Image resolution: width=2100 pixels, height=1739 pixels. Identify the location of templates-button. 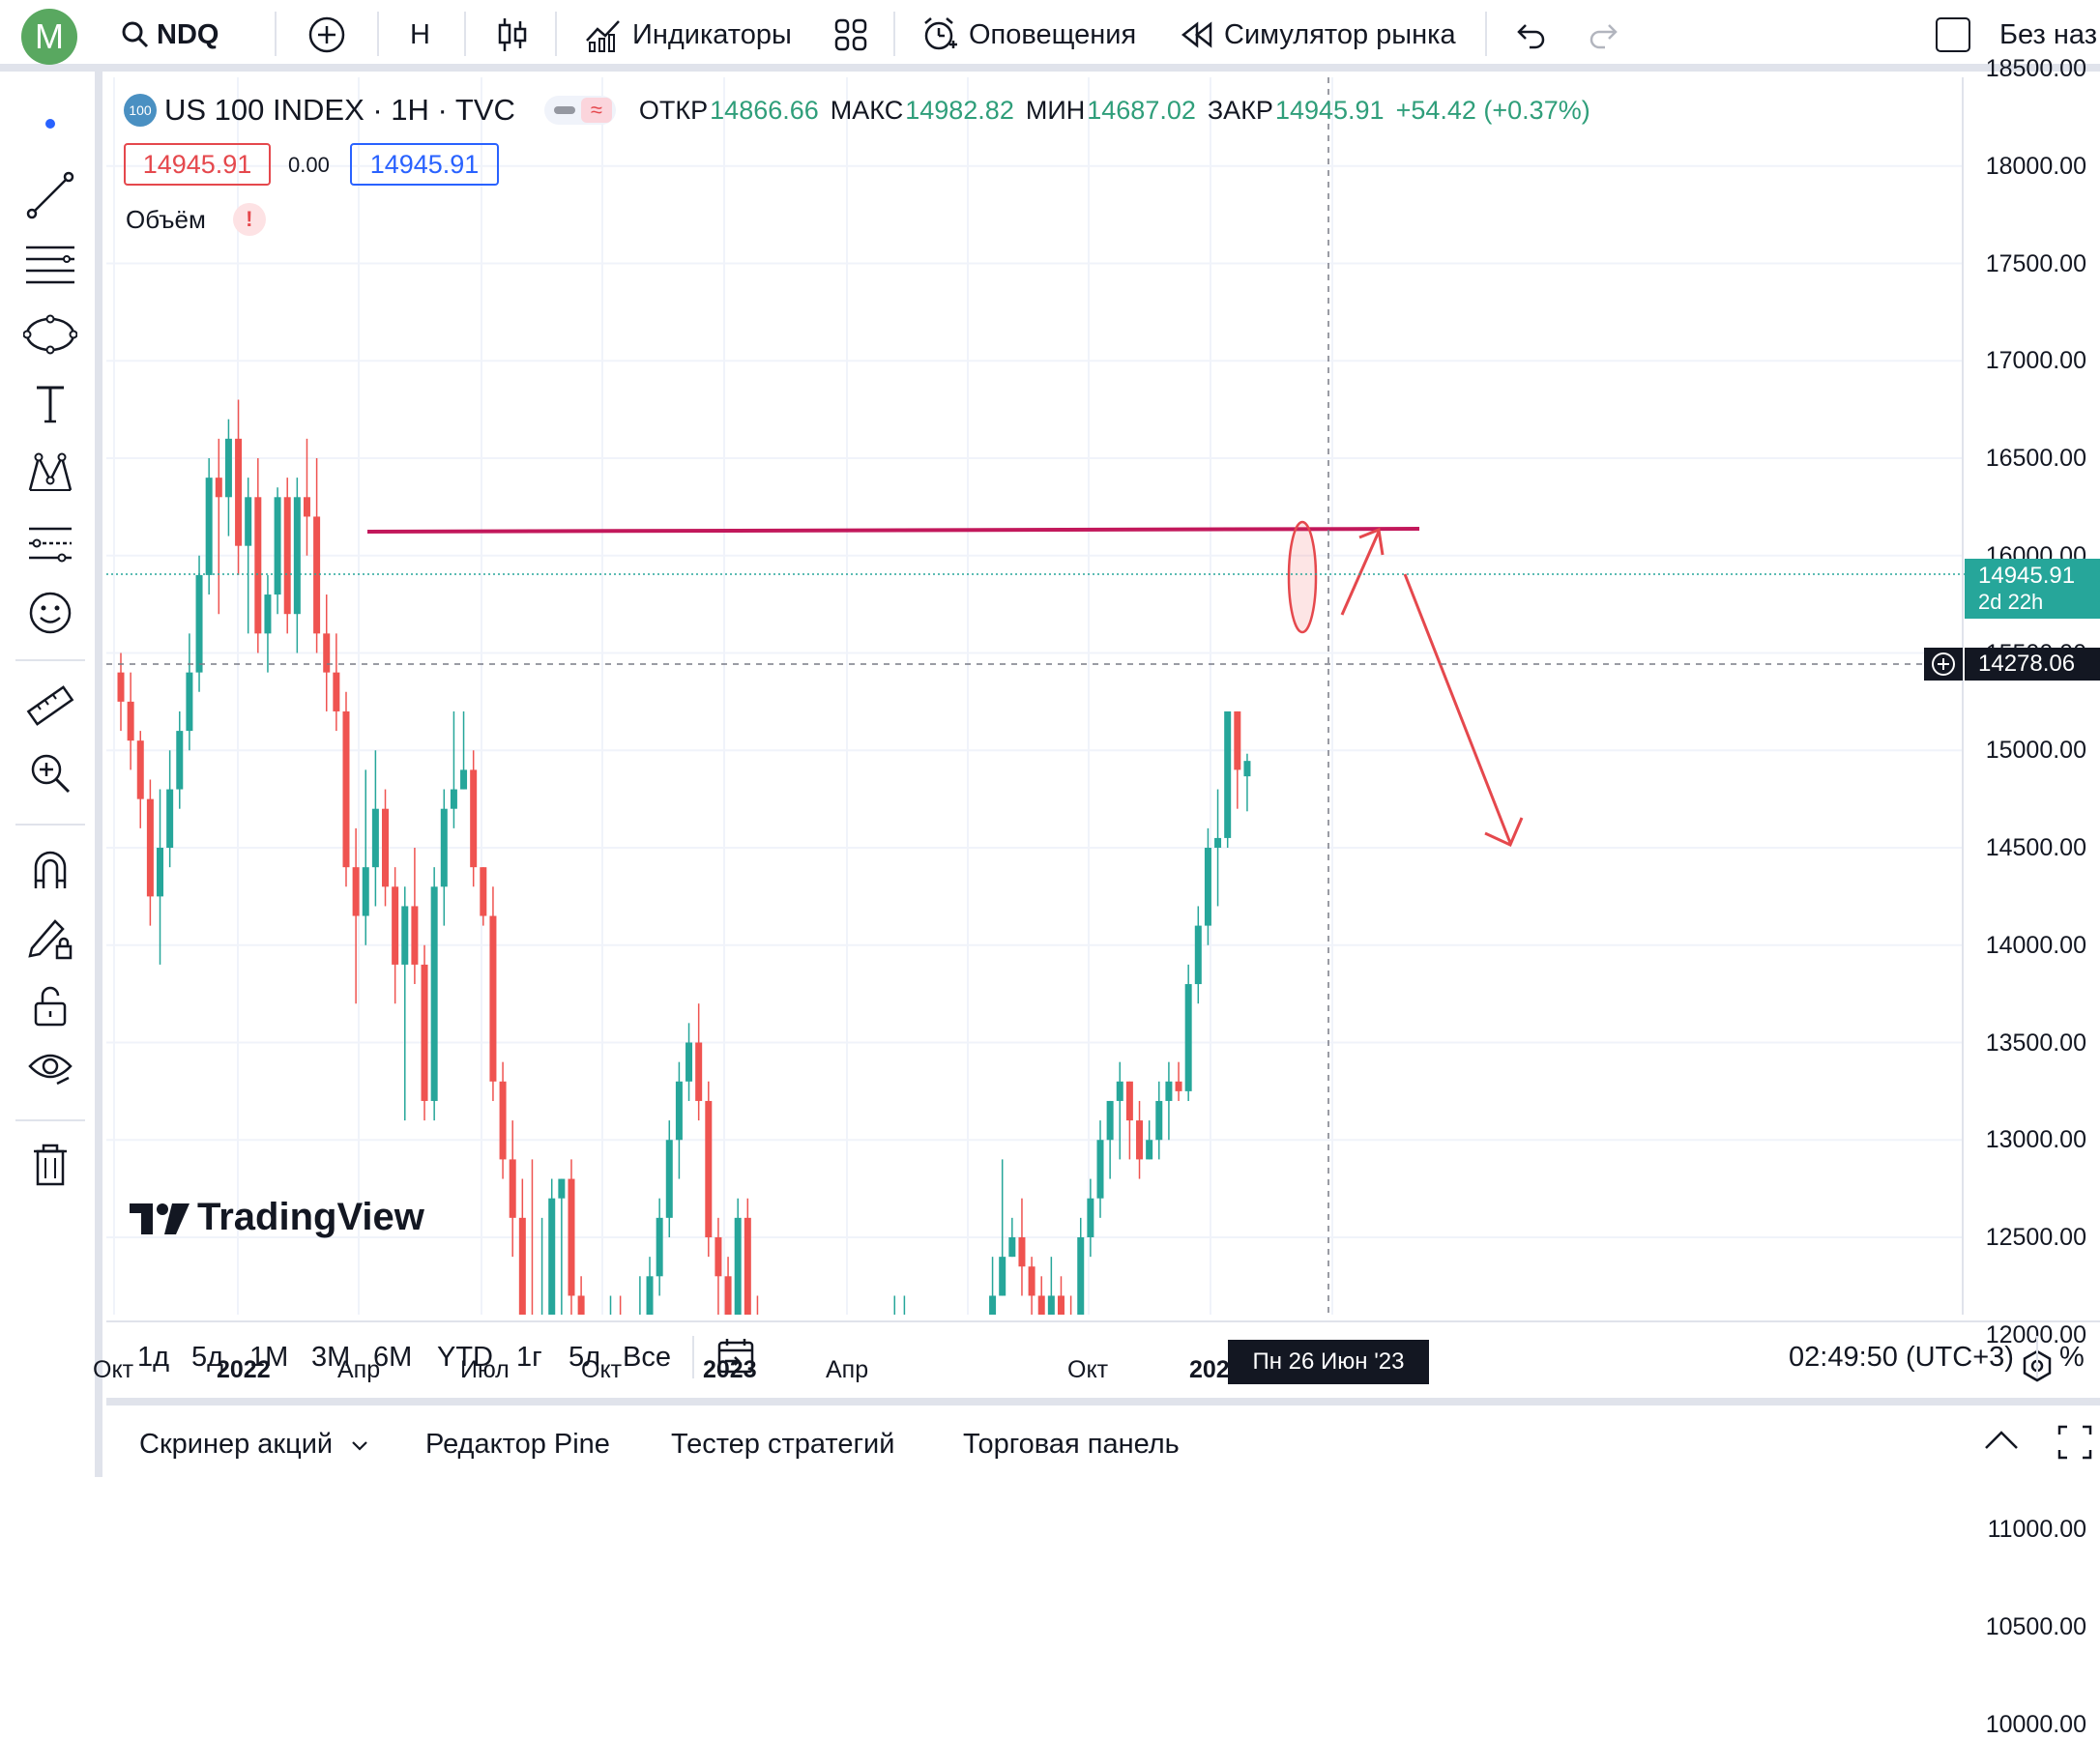
(850, 35).